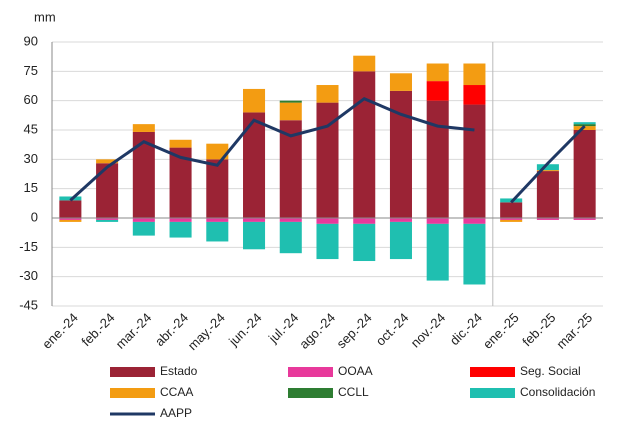 The image size is (625, 433). I want to click on y-tick-label: 30, so click(31, 158).